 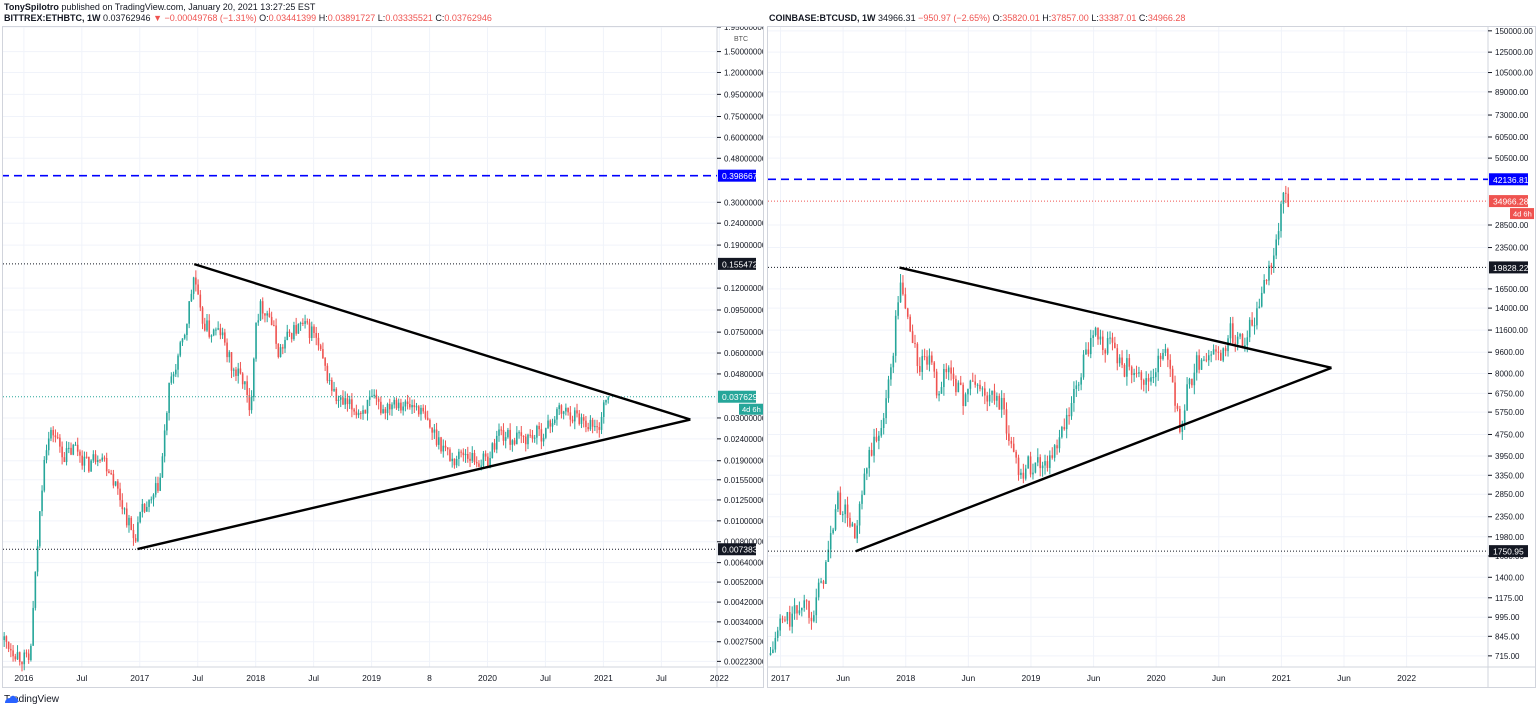 What do you see at coordinates (743, 500) in the screenshot?
I see `price-tick-label: 0.01250000` at bounding box center [743, 500].